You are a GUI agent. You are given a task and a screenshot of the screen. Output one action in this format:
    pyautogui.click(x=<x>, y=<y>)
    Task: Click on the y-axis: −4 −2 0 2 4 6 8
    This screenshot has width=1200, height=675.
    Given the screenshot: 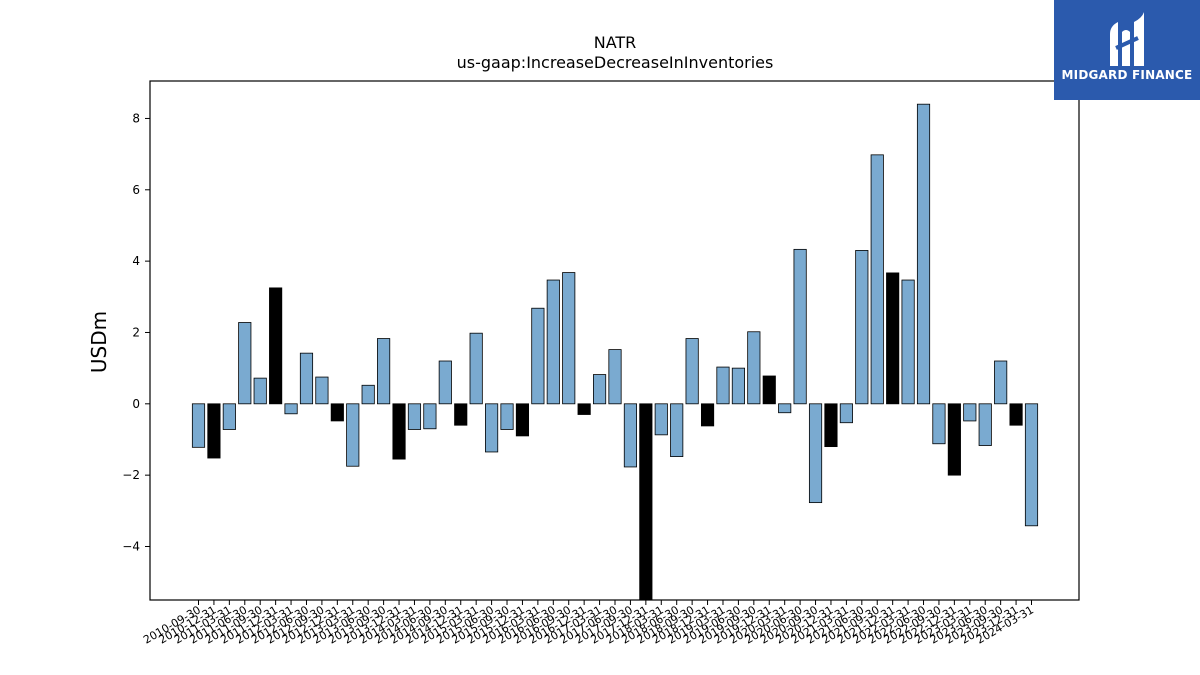 What is the action you would take?
    pyautogui.click(x=136, y=332)
    